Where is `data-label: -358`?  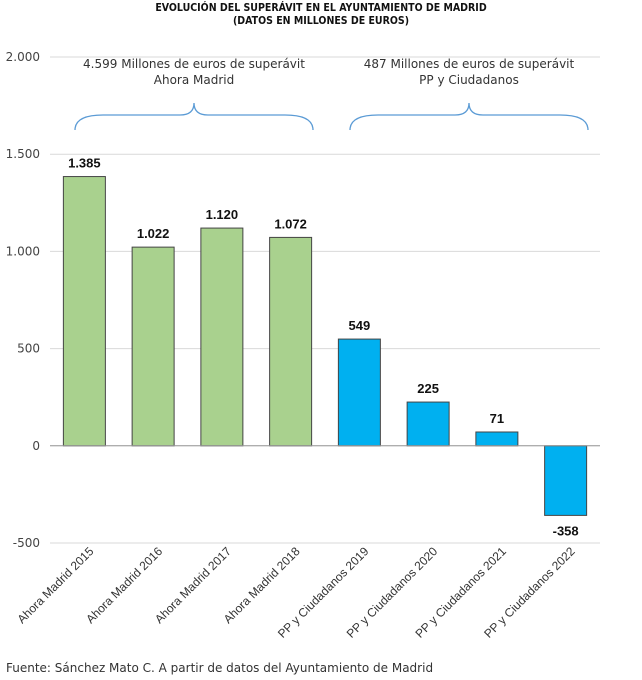 data-label: -358 is located at coordinates (566, 530).